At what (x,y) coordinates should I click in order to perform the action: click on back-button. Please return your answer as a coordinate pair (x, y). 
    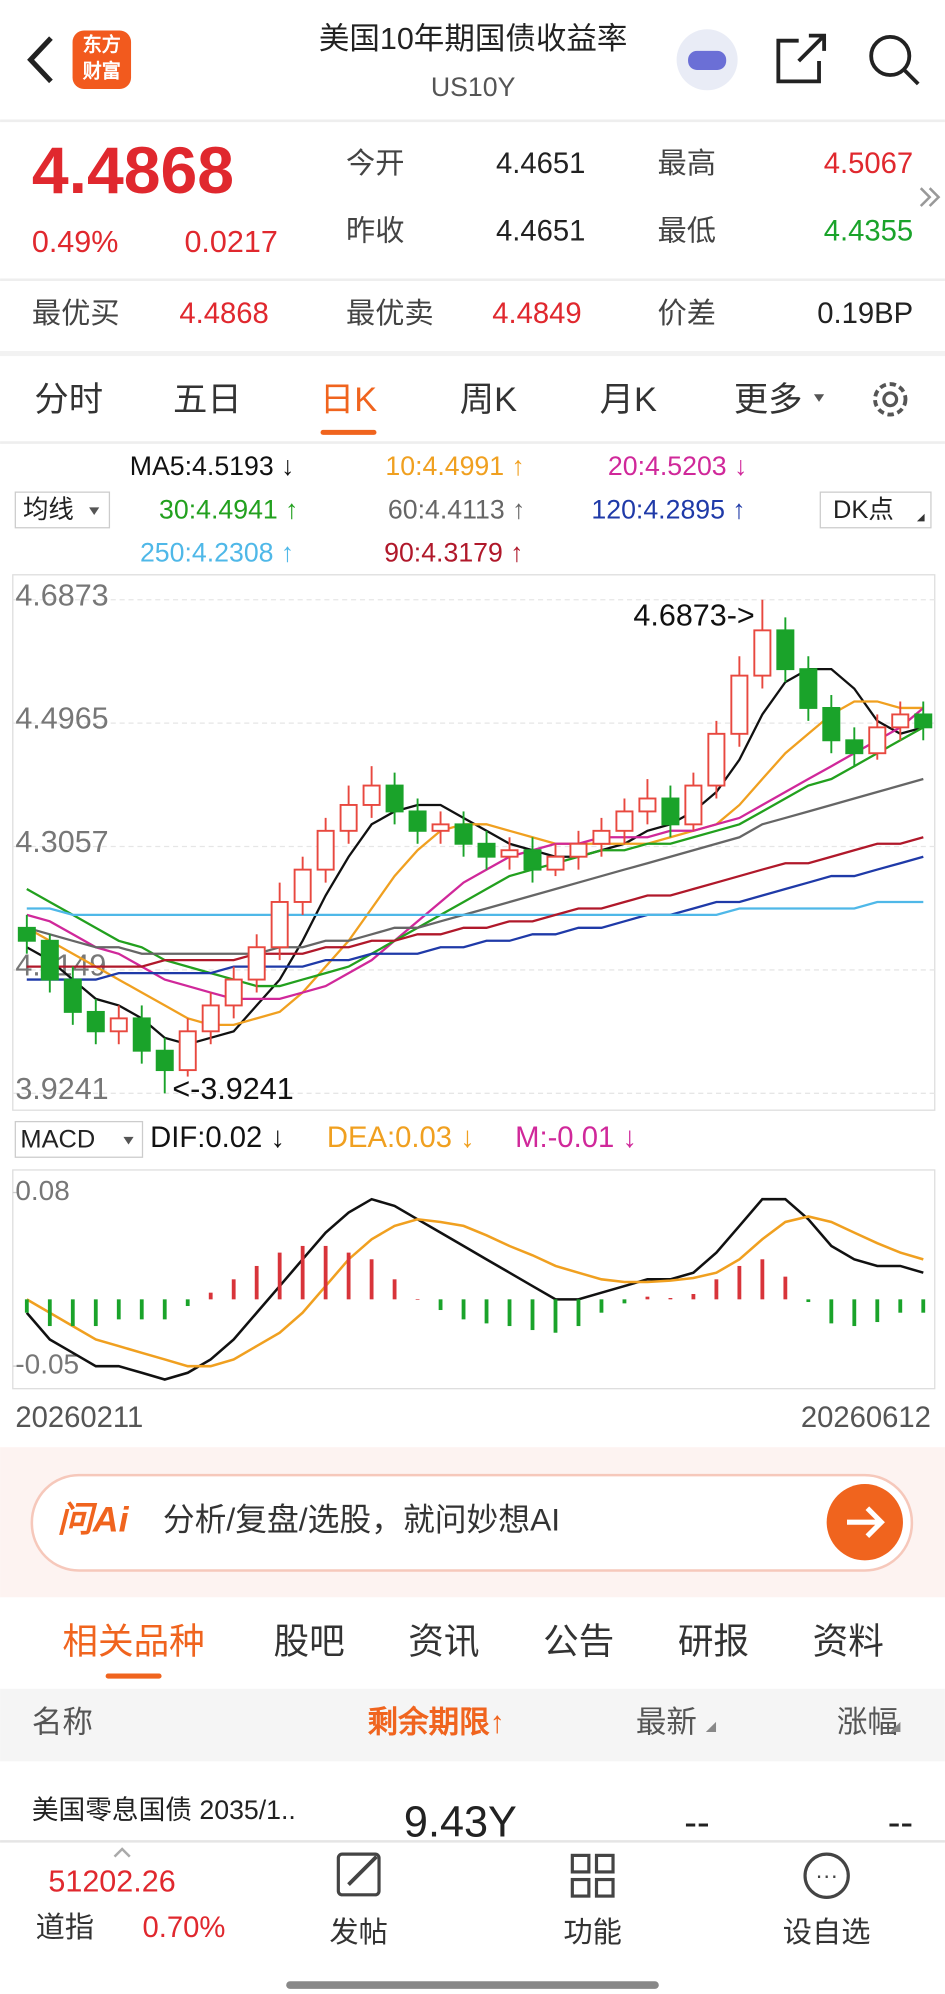
    Looking at the image, I should click on (40, 60).